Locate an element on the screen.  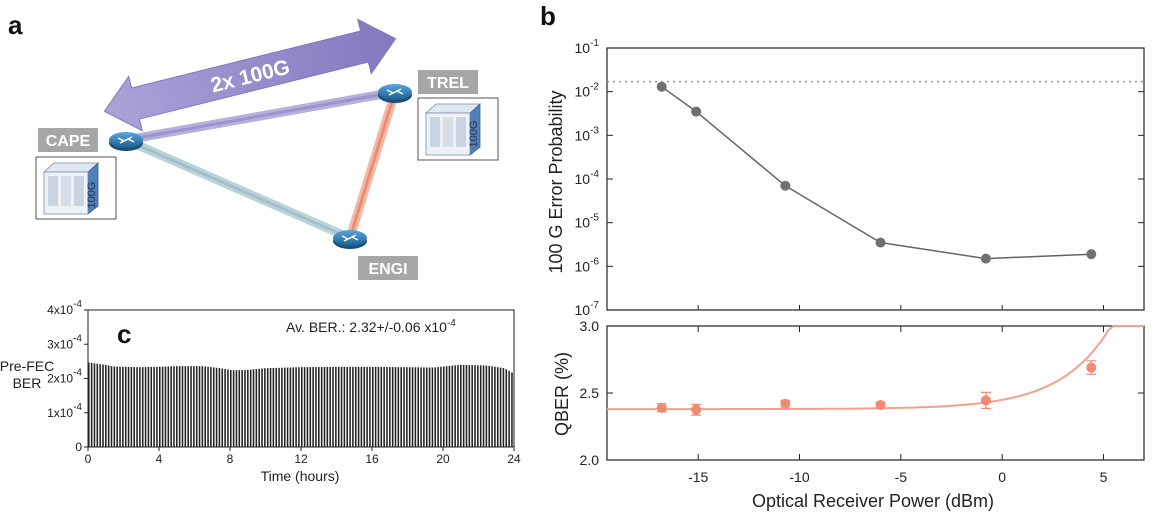
y-tick-label: 4x10⁻⁴ is located at coordinates (64, 308).